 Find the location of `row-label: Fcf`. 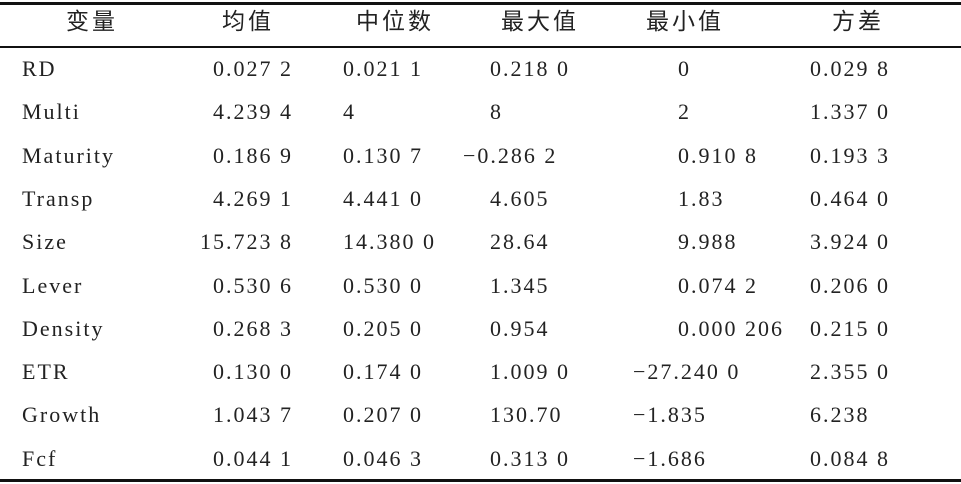

row-label: Fcf is located at coordinates (40, 458).